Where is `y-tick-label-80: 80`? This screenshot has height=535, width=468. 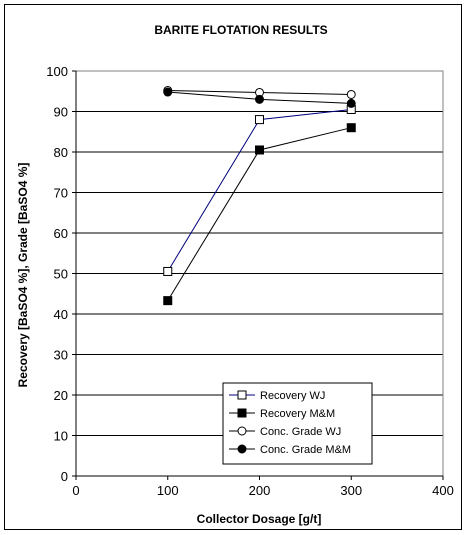 y-tick-label-80: 80 is located at coordinates (61, 152).